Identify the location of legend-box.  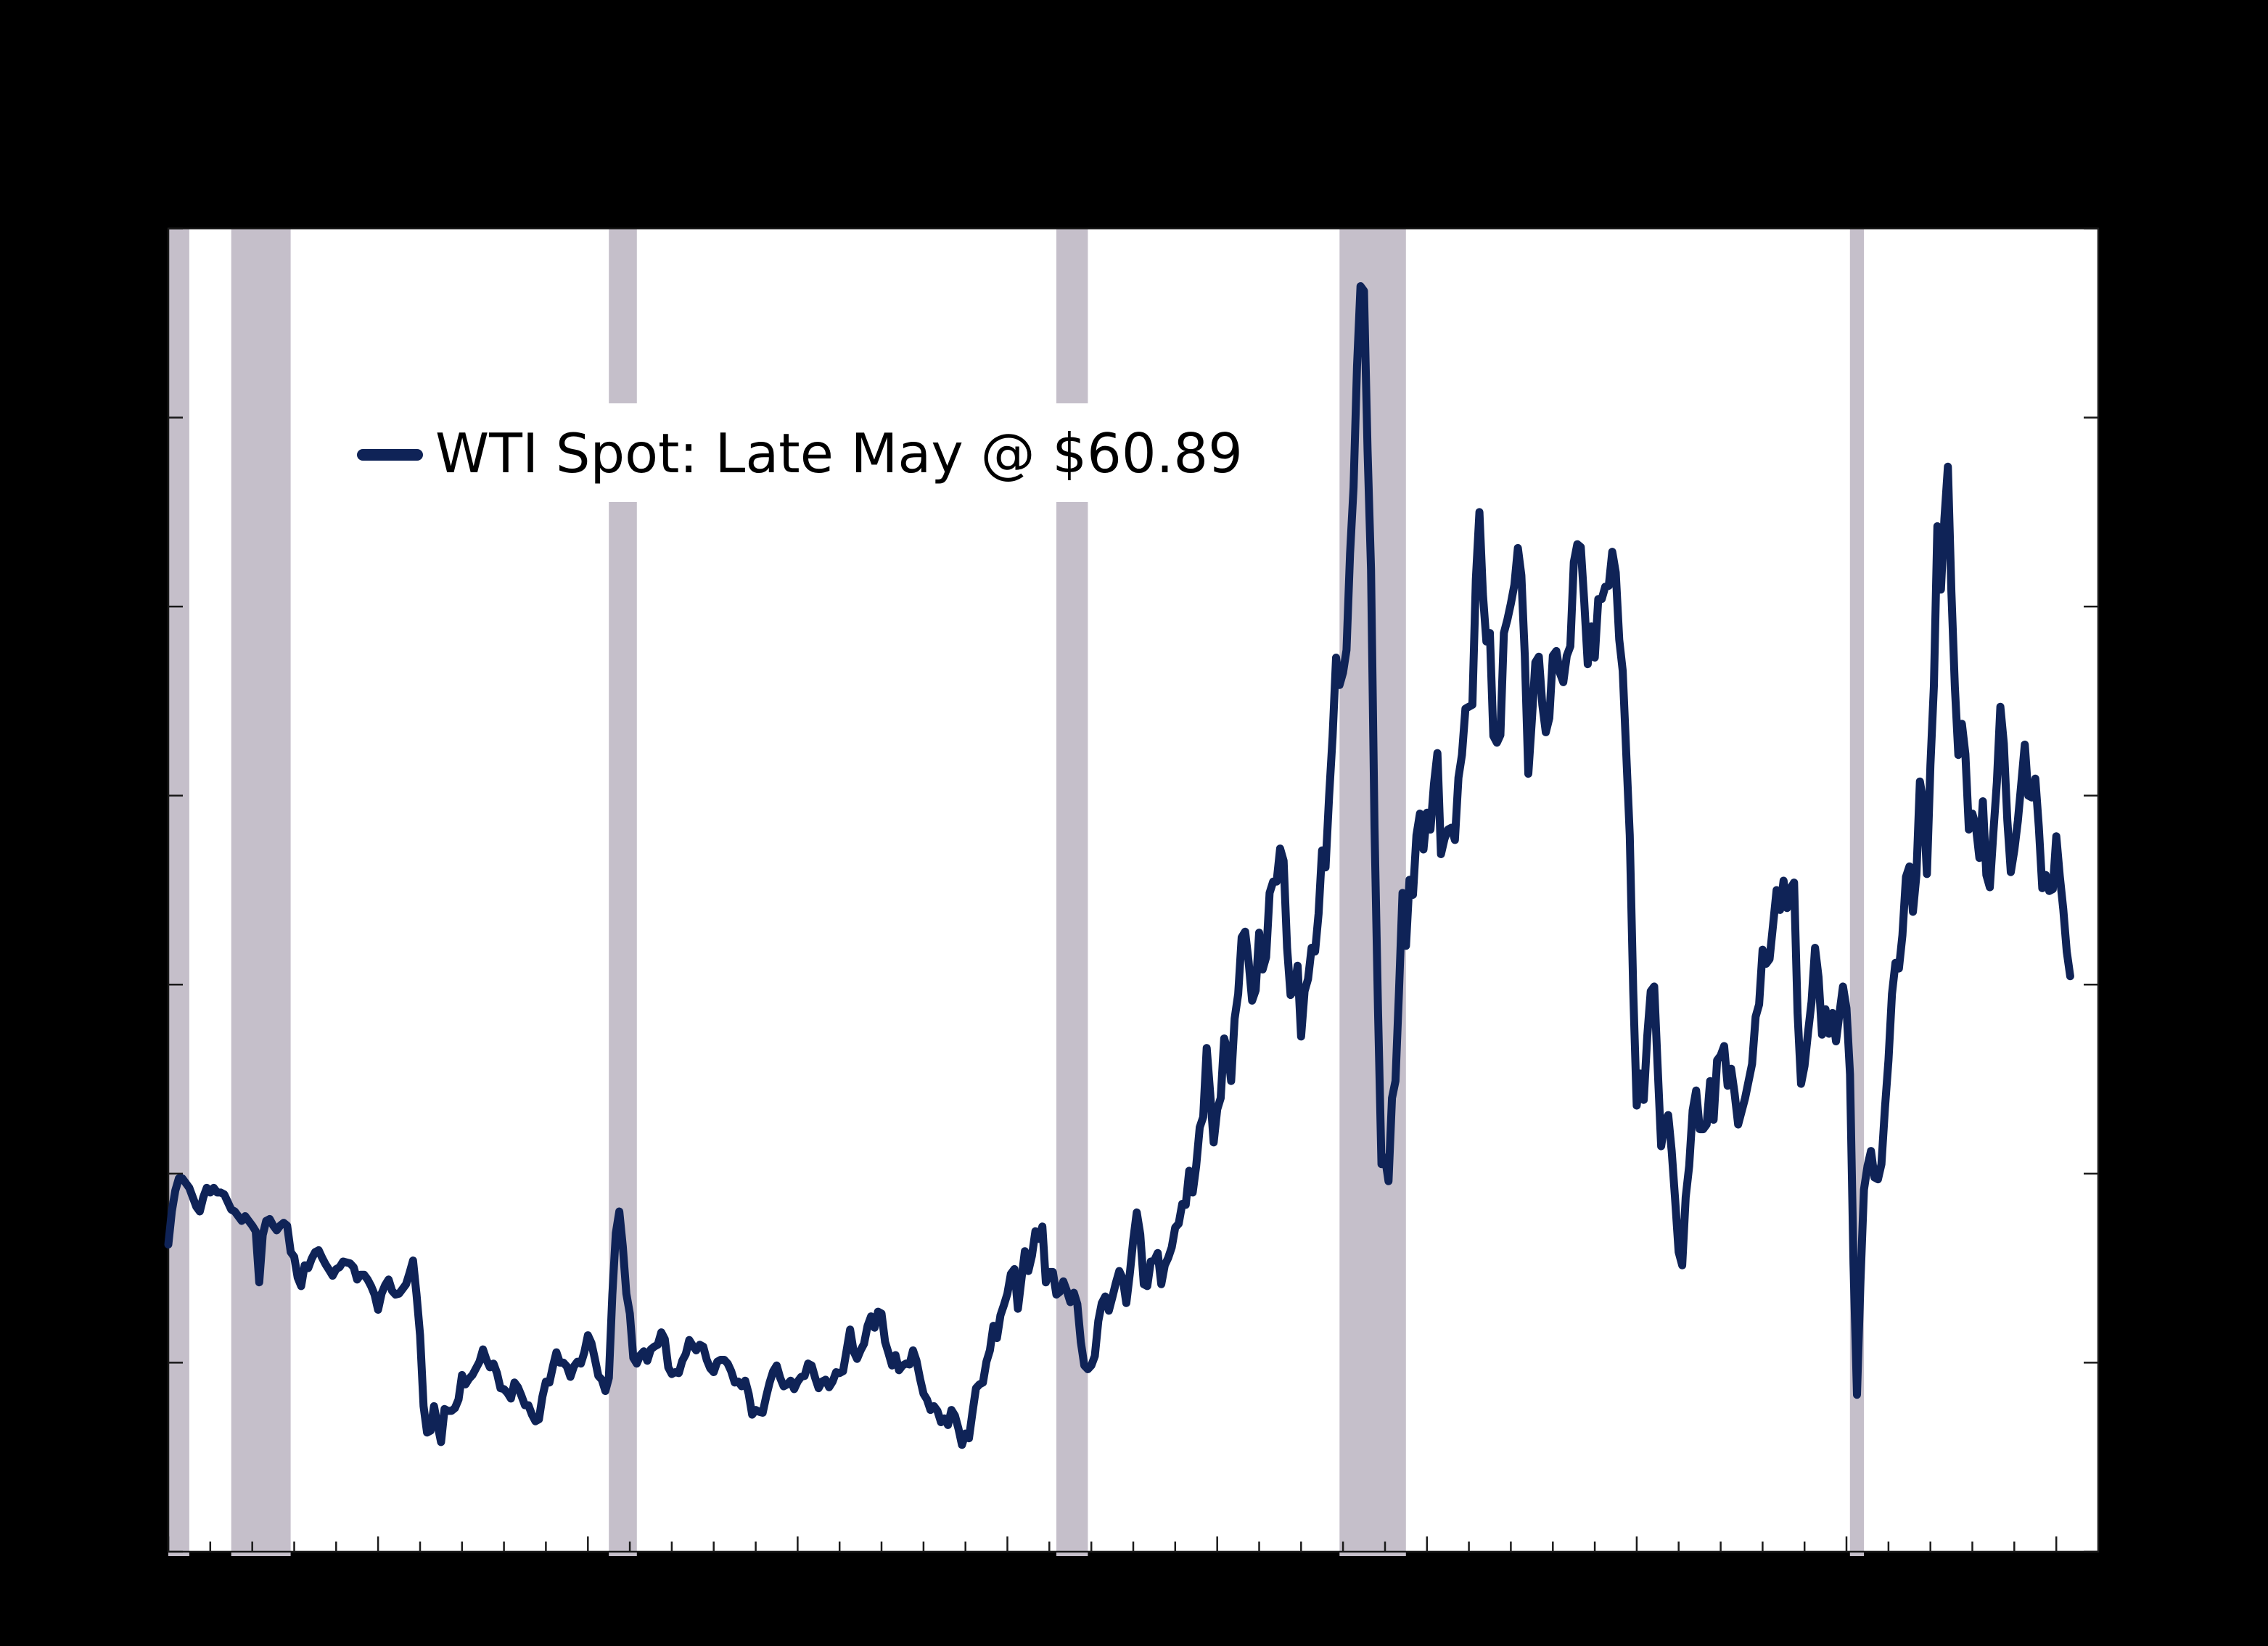
(803, 452).